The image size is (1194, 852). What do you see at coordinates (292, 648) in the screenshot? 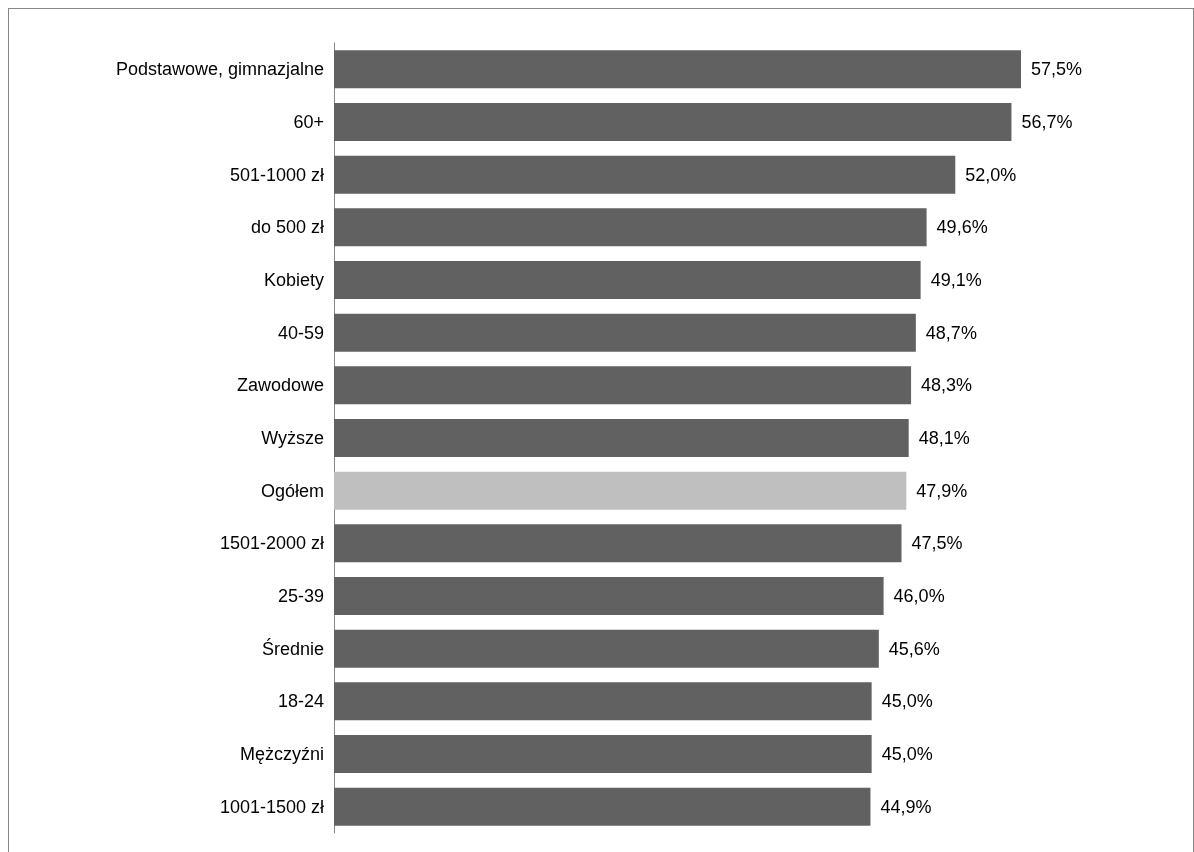
I see `y-tick-label: Średnie` at bounding box center [292, 648].